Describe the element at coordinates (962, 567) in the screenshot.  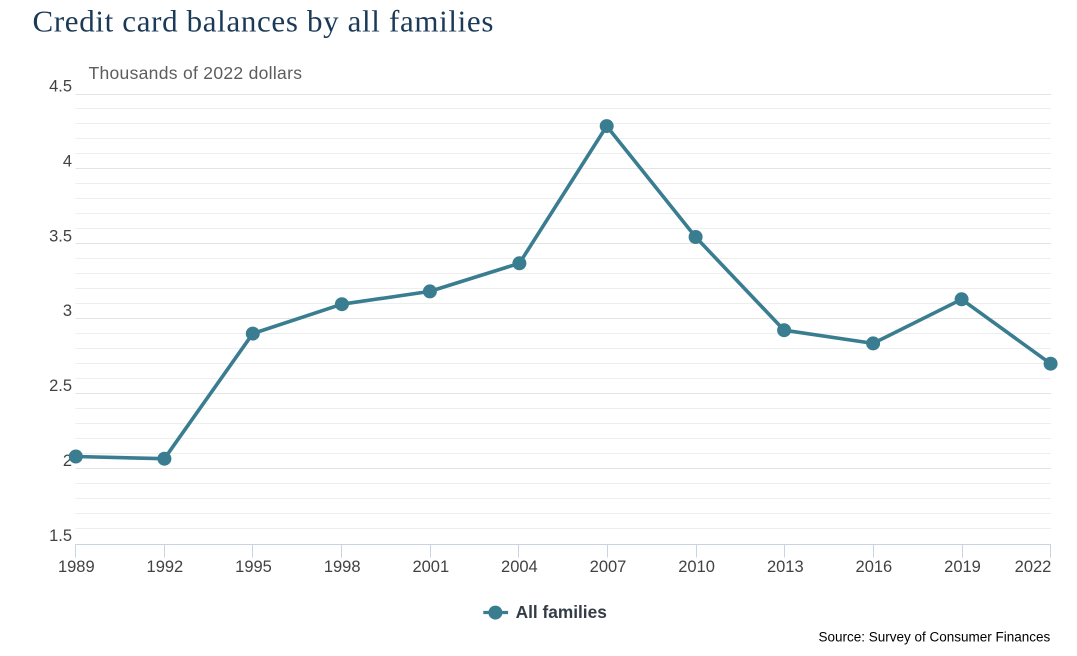
I see `svg-text: 2019` at that location.